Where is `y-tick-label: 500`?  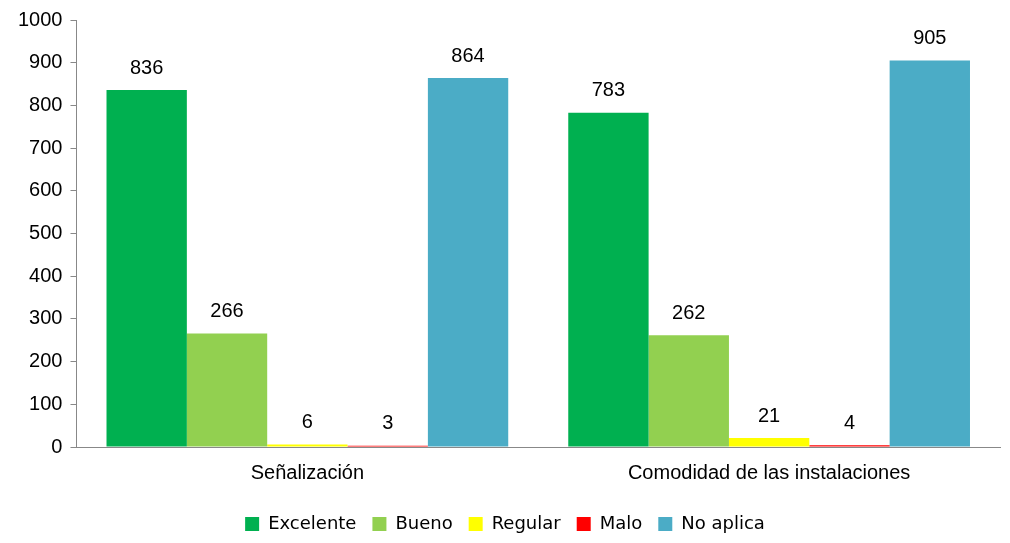 y-tick-label: 500 is located at coordinates (46, 232).